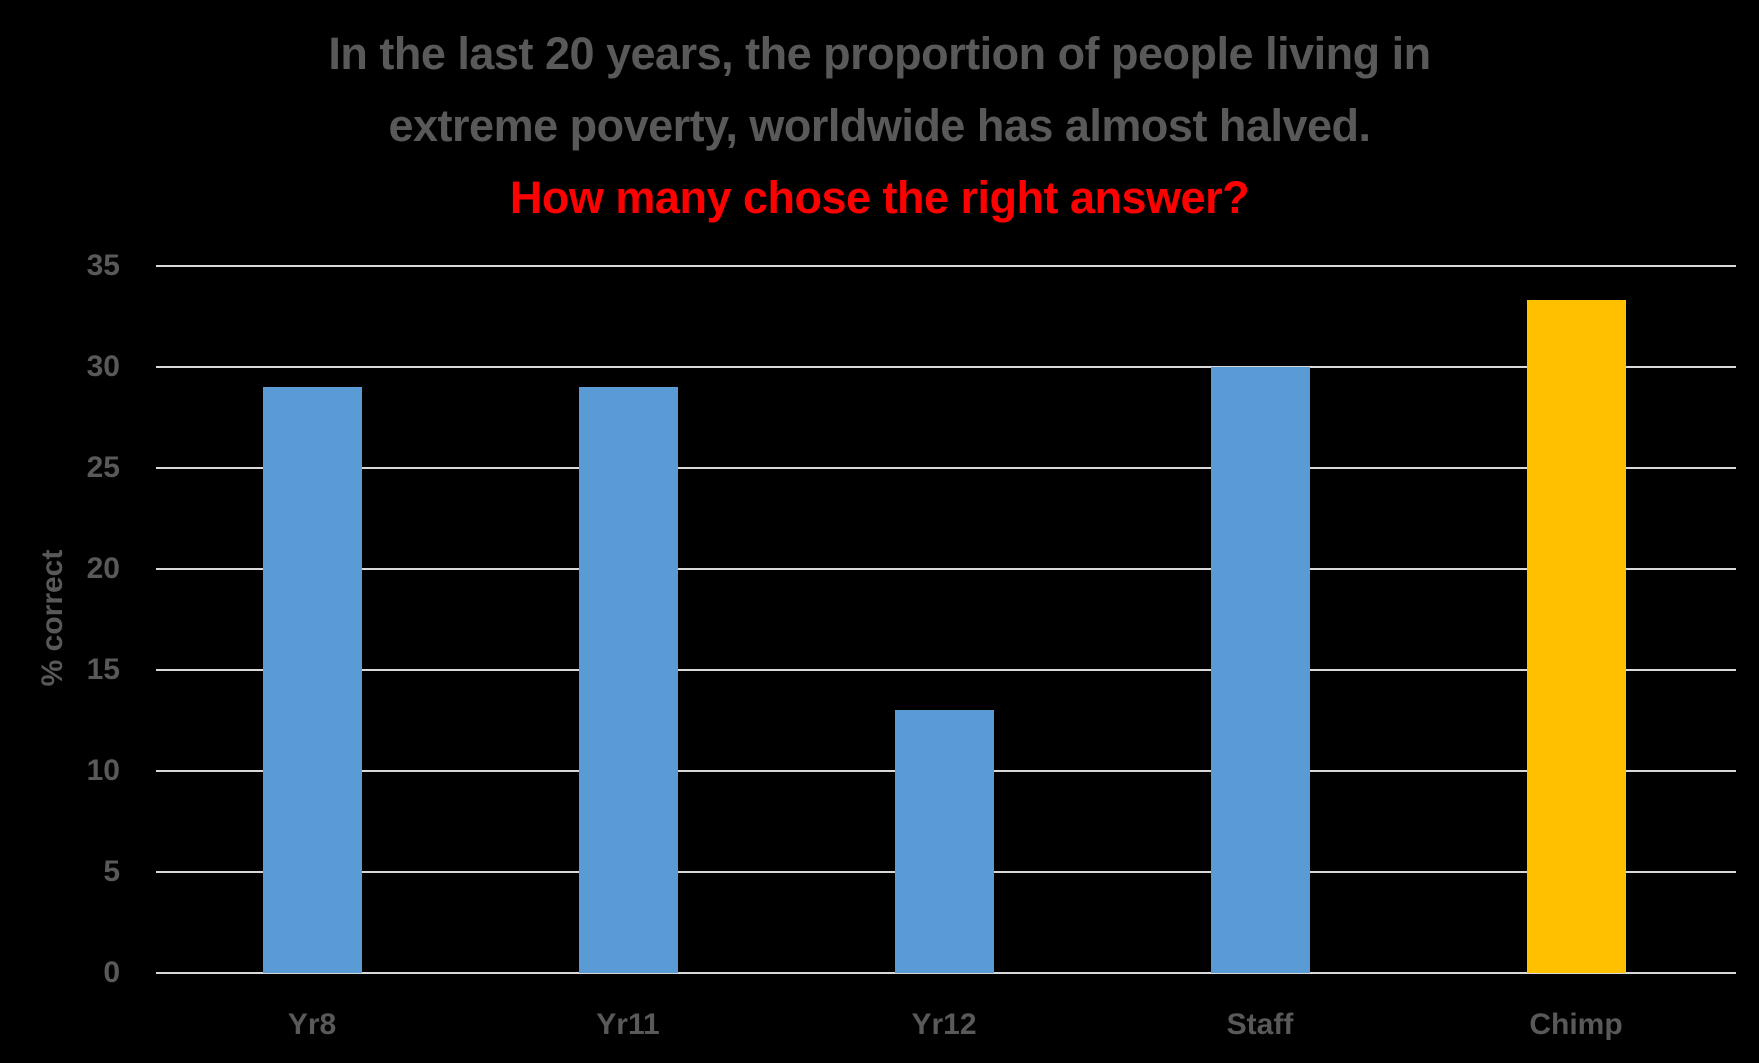  Describe the element at coordinates (312, 680) in the screenshot. I see `bar-yr8` at that location.